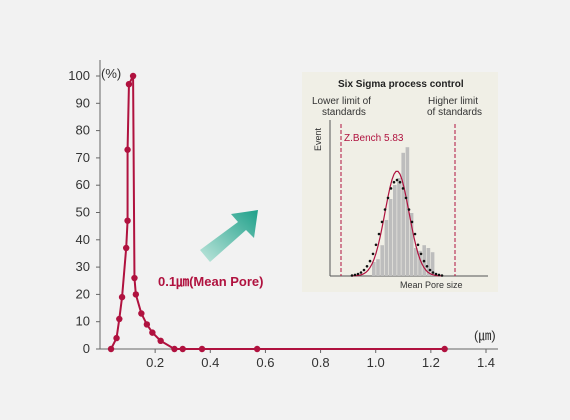 This screenshot has height=420, width=570. I want to click on x-tick-label: 0.2, so click(155, 362).